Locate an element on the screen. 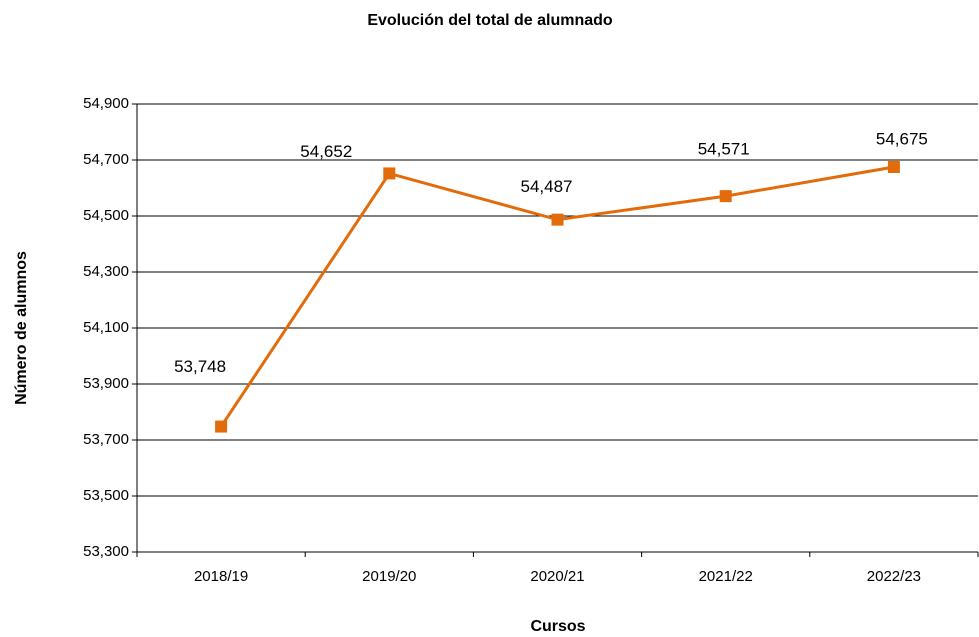  y-tick-label: 54,700 is located at coordinates (106, 159).